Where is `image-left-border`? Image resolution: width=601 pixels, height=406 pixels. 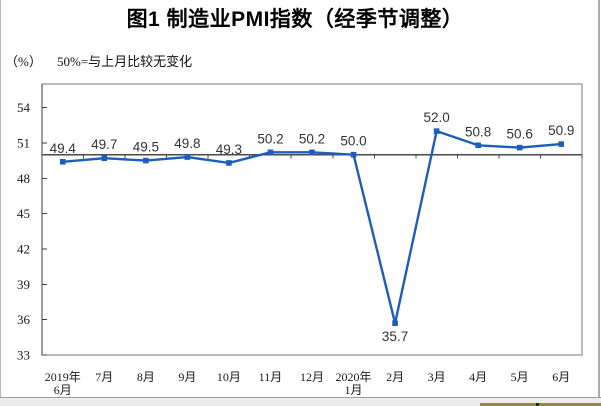
image-left-border is located at coordinates (0, 199).